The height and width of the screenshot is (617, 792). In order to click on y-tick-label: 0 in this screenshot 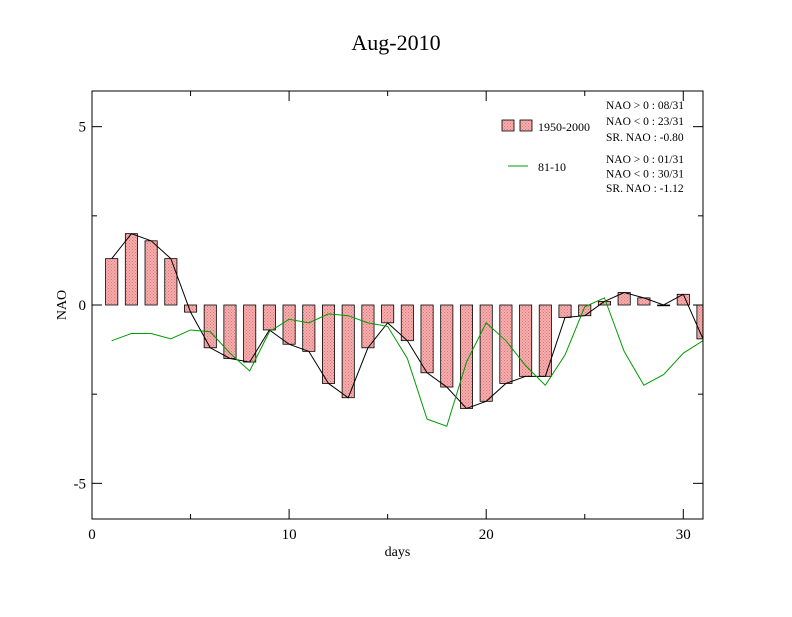, I will do `click(83, 306)`.